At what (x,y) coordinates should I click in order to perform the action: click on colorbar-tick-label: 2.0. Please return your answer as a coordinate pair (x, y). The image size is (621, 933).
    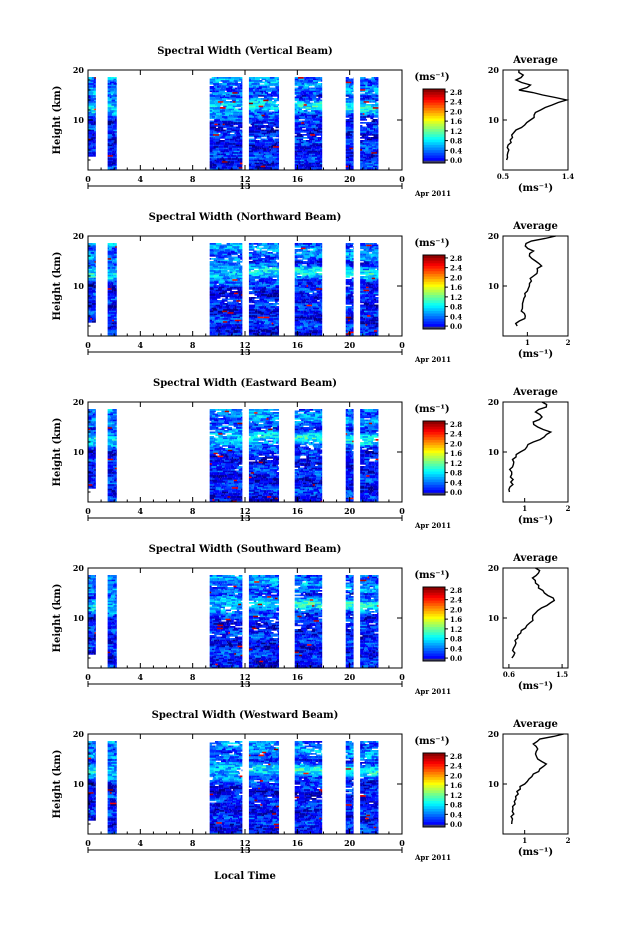
    Looking at the image, I should click on (456, 277).